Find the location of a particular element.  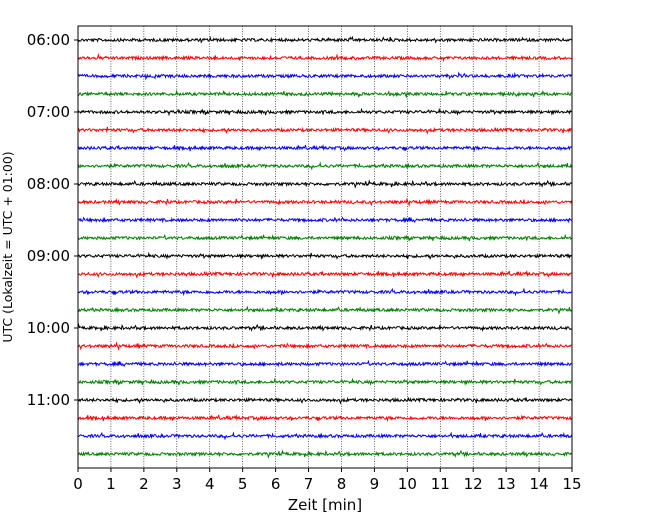

x-tick-label: 0 is located at coordinates (78, 484).